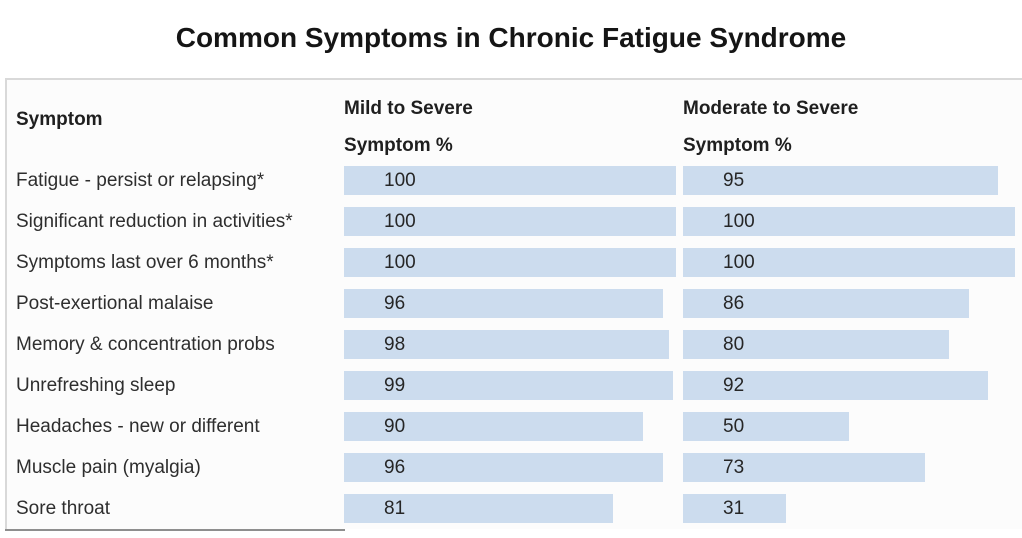 The image size is (1022, 538). I want to click on symptom-label: Symptoms last over 6 months*, so click(145, 262).